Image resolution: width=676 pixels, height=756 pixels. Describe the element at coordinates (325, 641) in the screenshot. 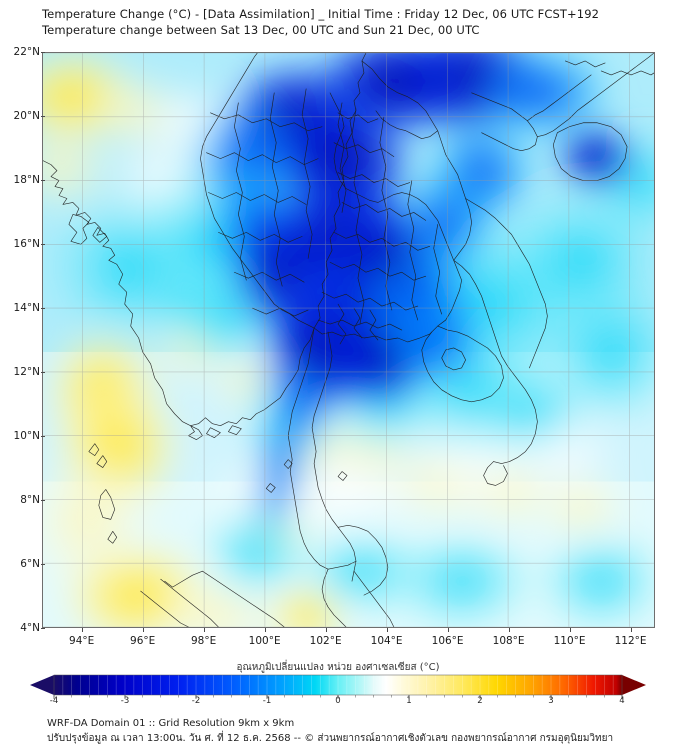

I see `x-axis-tick-label: 102°E` at that location.